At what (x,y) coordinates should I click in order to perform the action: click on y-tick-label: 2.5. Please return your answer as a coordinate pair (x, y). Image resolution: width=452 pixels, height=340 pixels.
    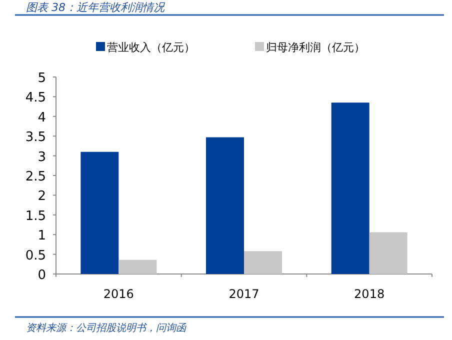
    Looking at the image, I should click on (35, 177).